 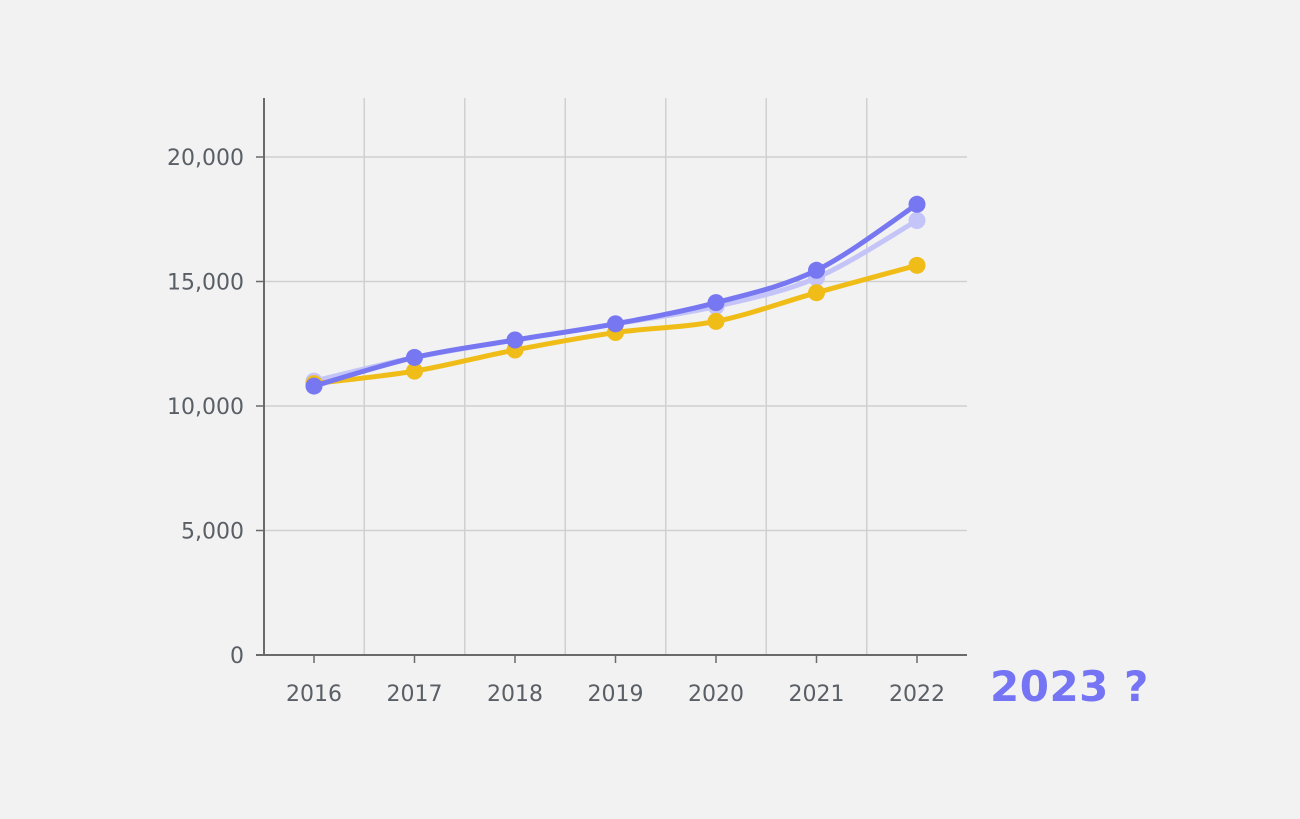 What do you see at coordinates (314, 694) in the screenshot?
I see `x-tick-label: 2016` at bounding box center [314, 694].